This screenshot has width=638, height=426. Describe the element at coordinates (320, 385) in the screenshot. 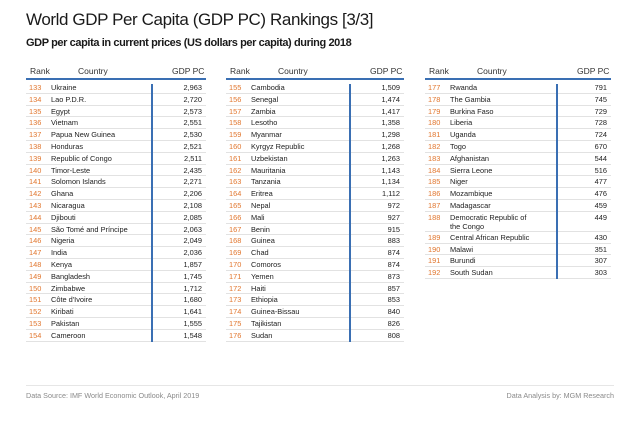

I see `footer-divider` at that location.